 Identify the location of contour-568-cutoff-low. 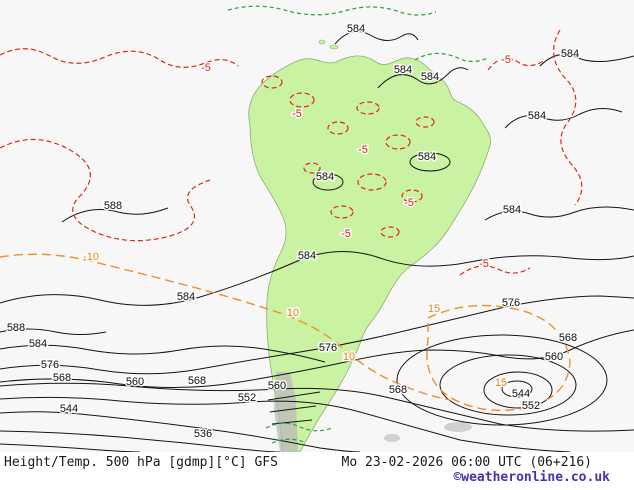
(502, 380).